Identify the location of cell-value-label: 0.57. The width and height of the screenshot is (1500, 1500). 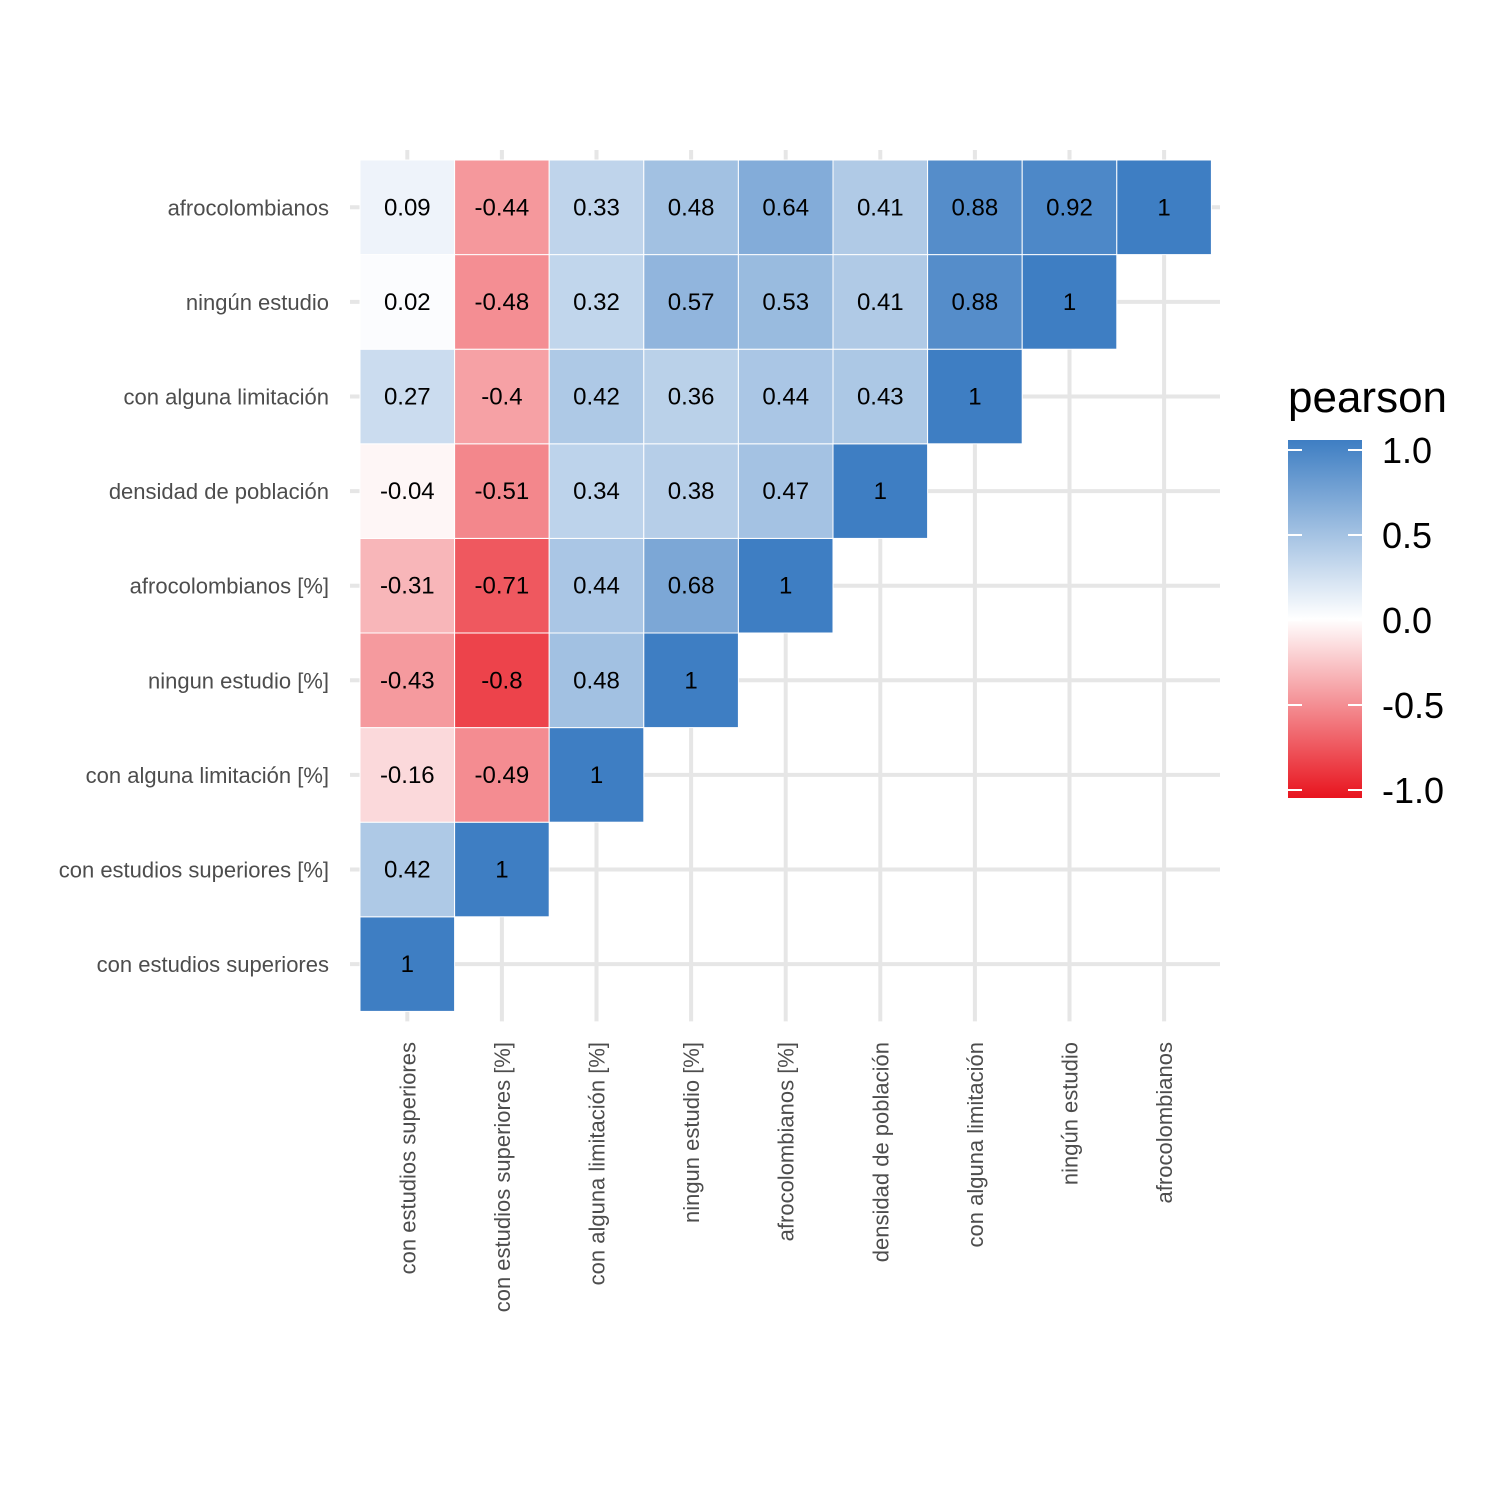
(691, 302).